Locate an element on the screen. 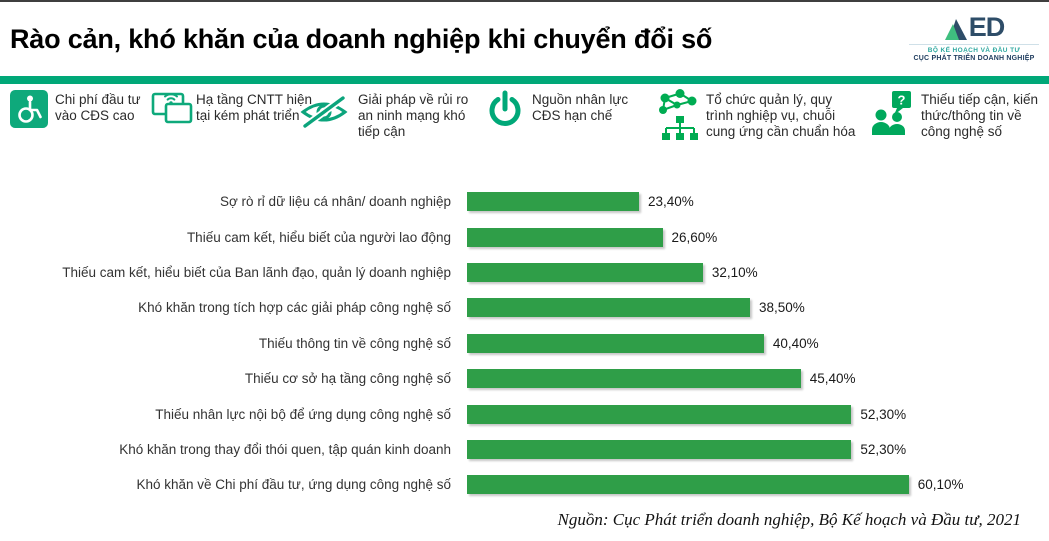  bar-category-label: Thiếu cơ sở hạ tầng công nghệ số is located at coordinates (347, 379).